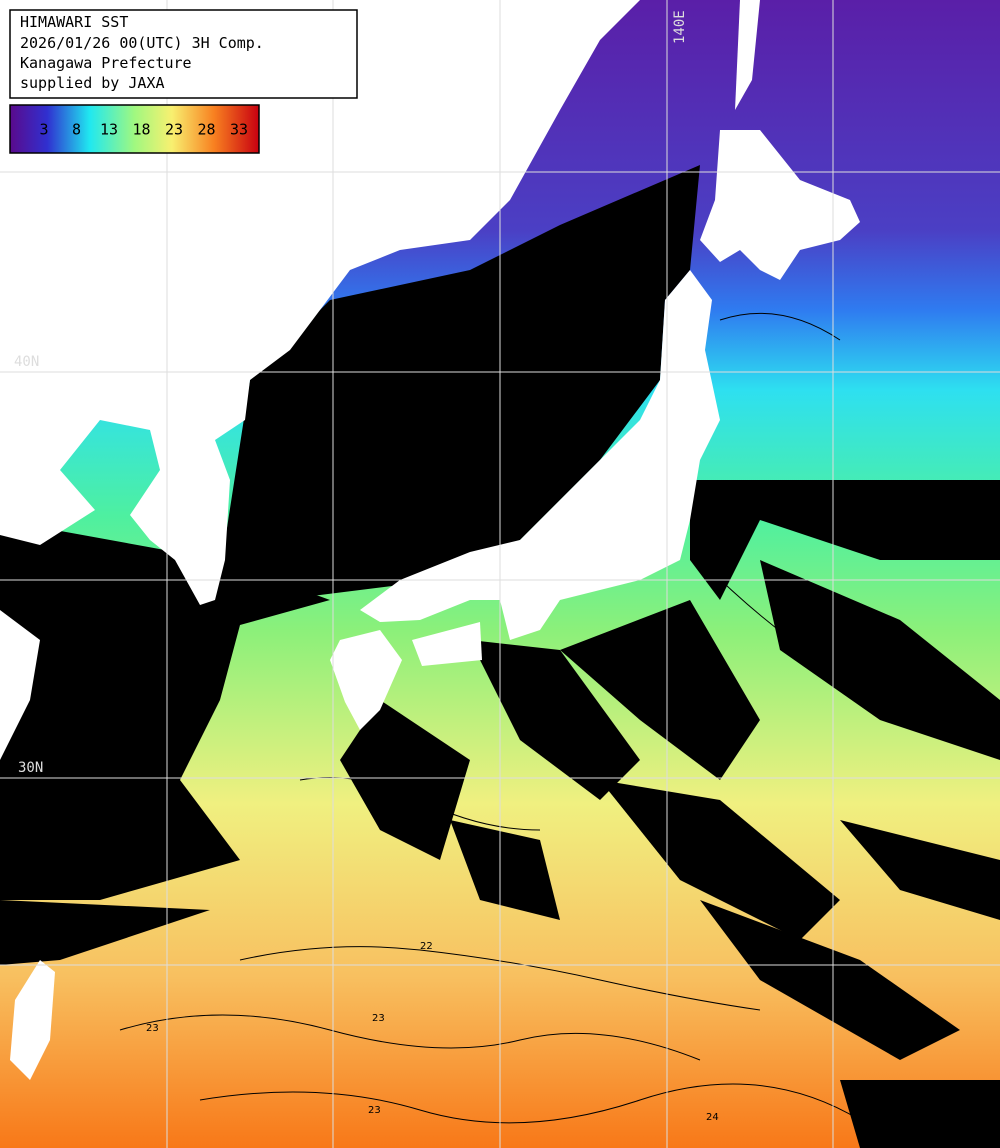 This screenshot has height=1148, width=1000. I want to click on contour-label: 24, so click(712, 1117).